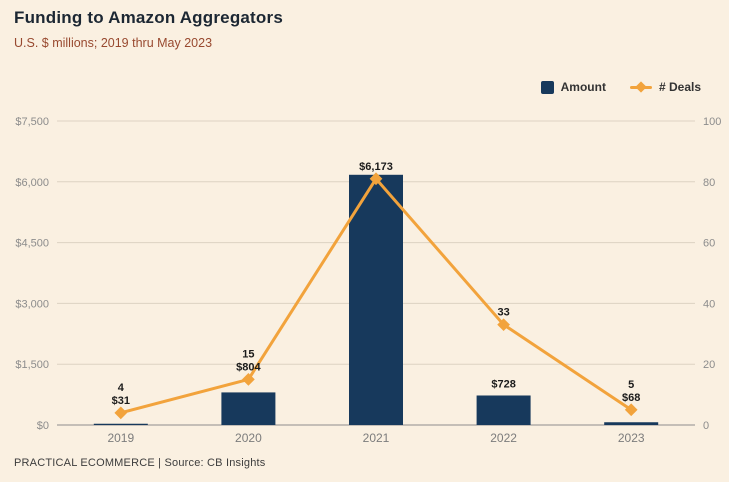  I want to click on chart-title: Funding to Amazon Aggregators, so click(148, 17).